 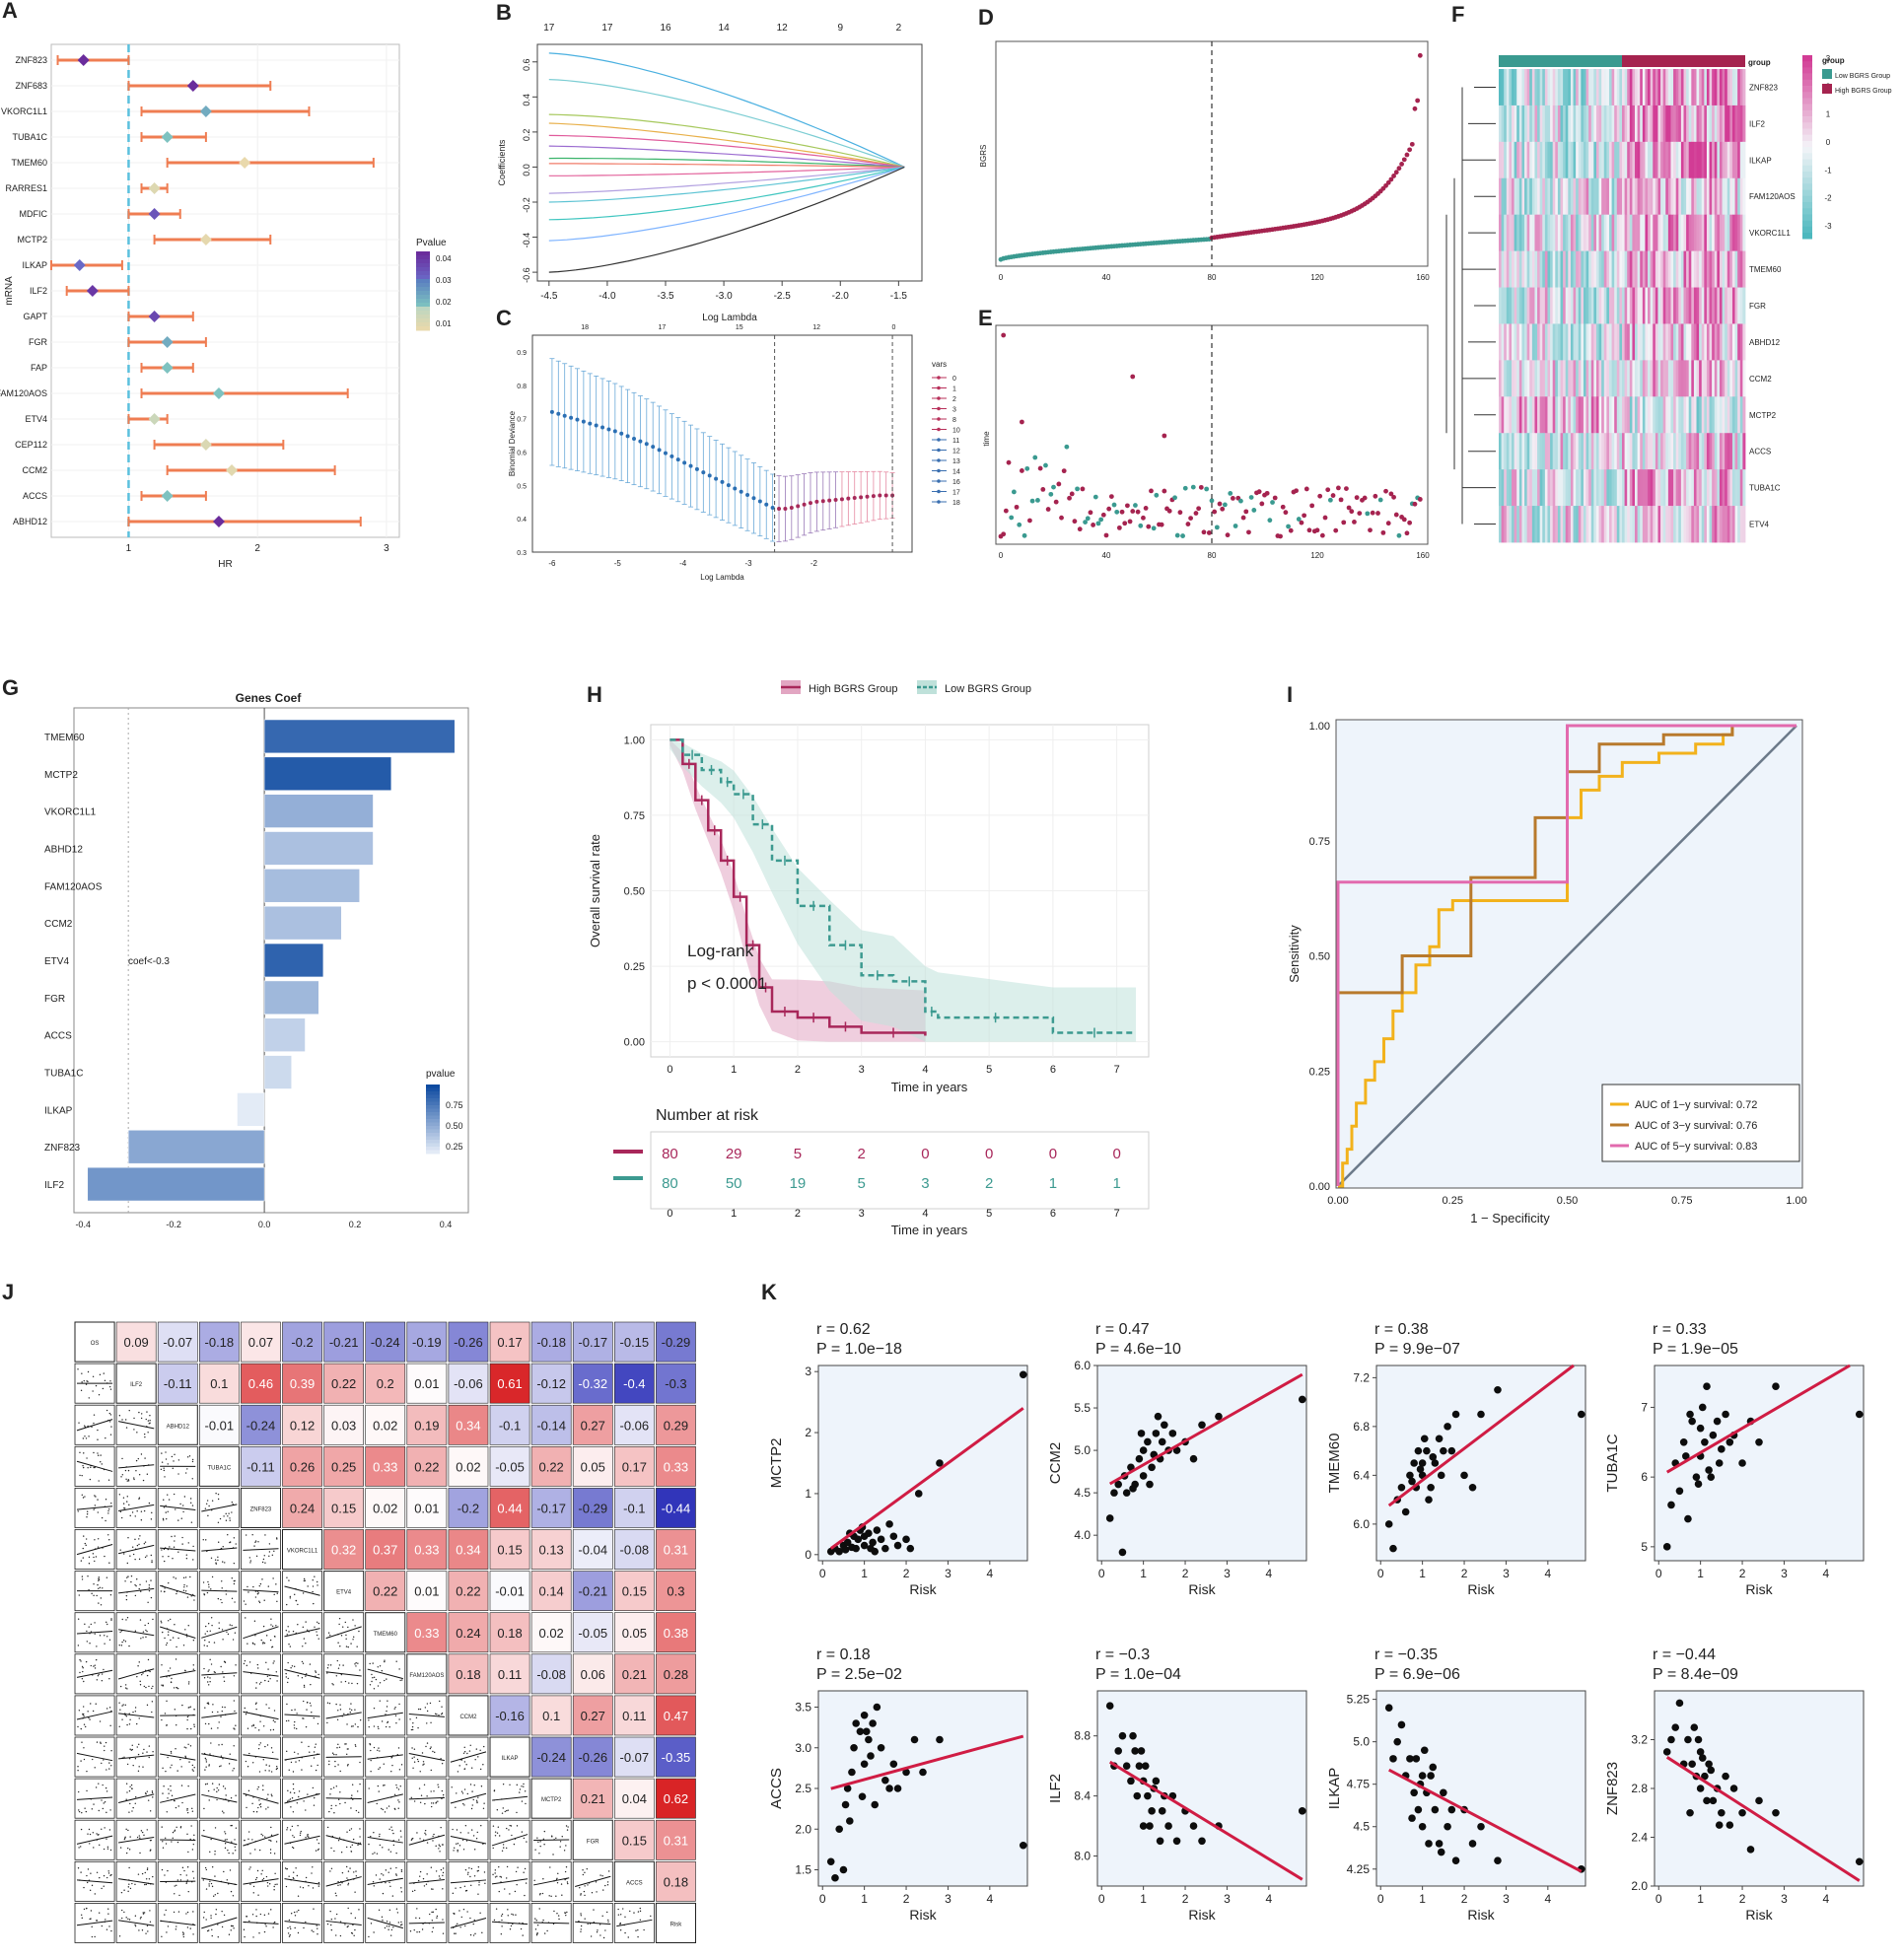 What do you see at coordinates (551, 1757) in the screenshot?
I see `corr-cell` at bounding box center [551, 1757].